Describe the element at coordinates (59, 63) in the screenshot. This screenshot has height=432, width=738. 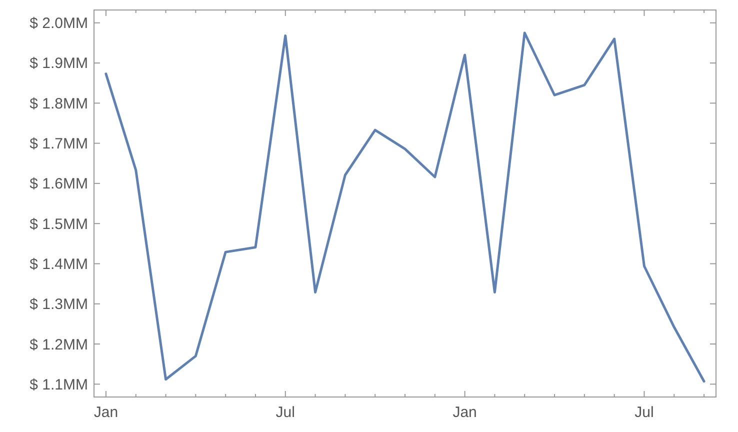
I see `y-tick-label: $ 1.9MM` at that location.